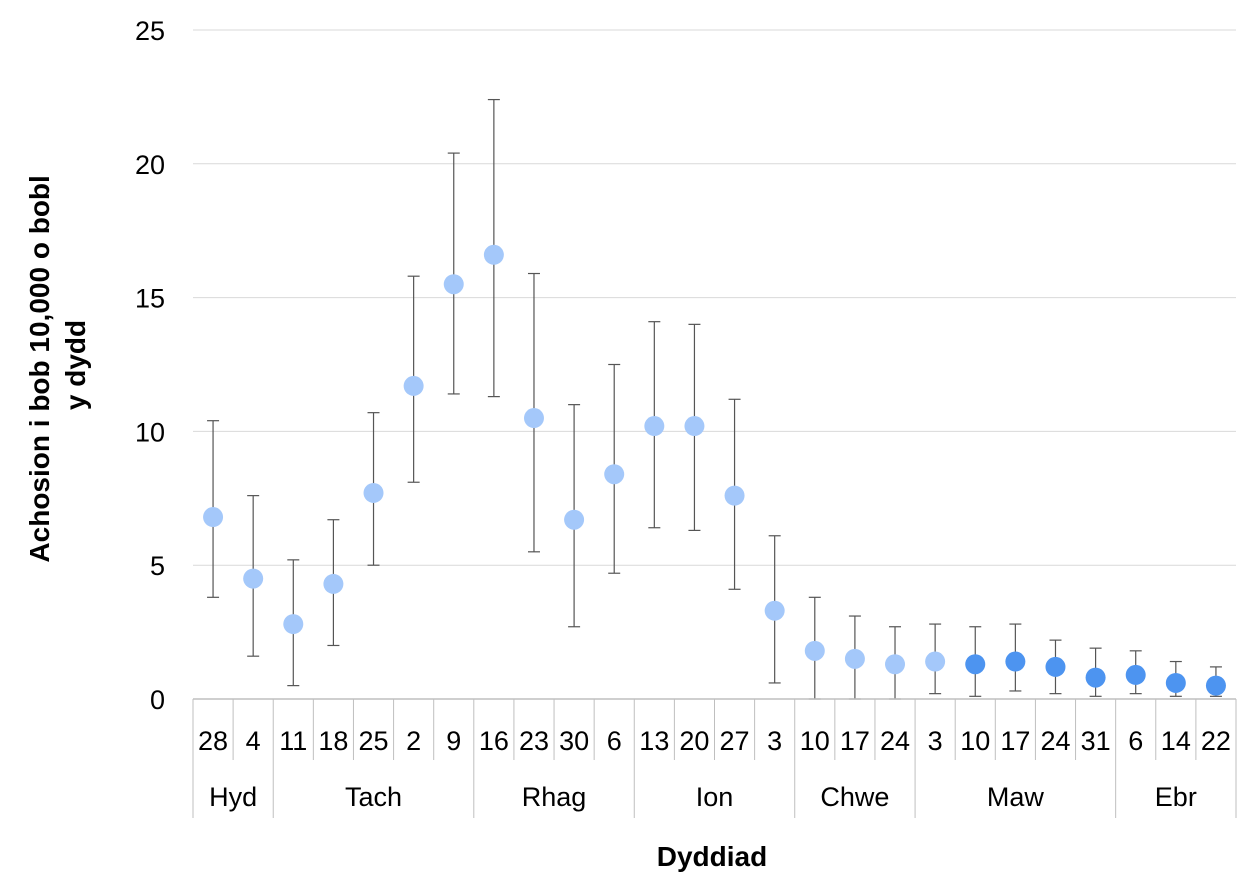 This screenshot has width=1242, height=873. What do you see at coordinates (157, 566) in the screenshot?
I see `y-tick-label: 5` at bounding box center [157, 566].